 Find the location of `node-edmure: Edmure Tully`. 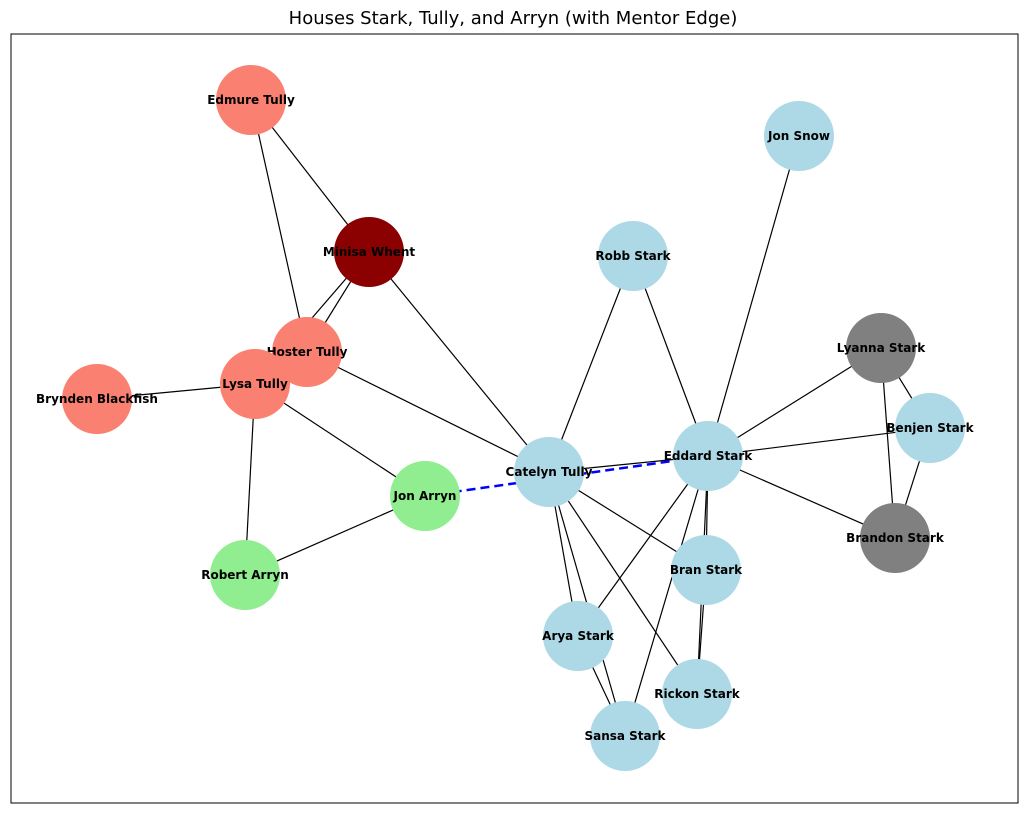

node-edmure: Edmure Tully is located at coordinates (251, 100).